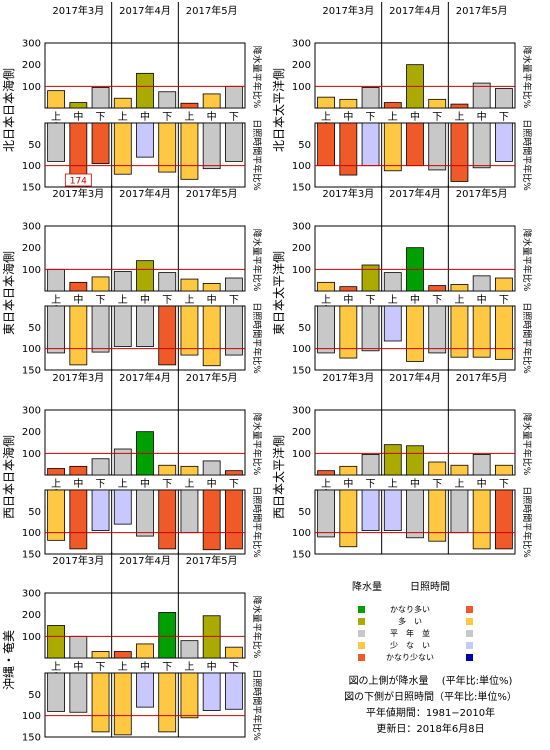 This screenshot has height=750, width=550. What do you see at coordinates (31, 166) in the screenshot?
I see `sunshine-tick-label: 100` at bounding box center [31, 166].